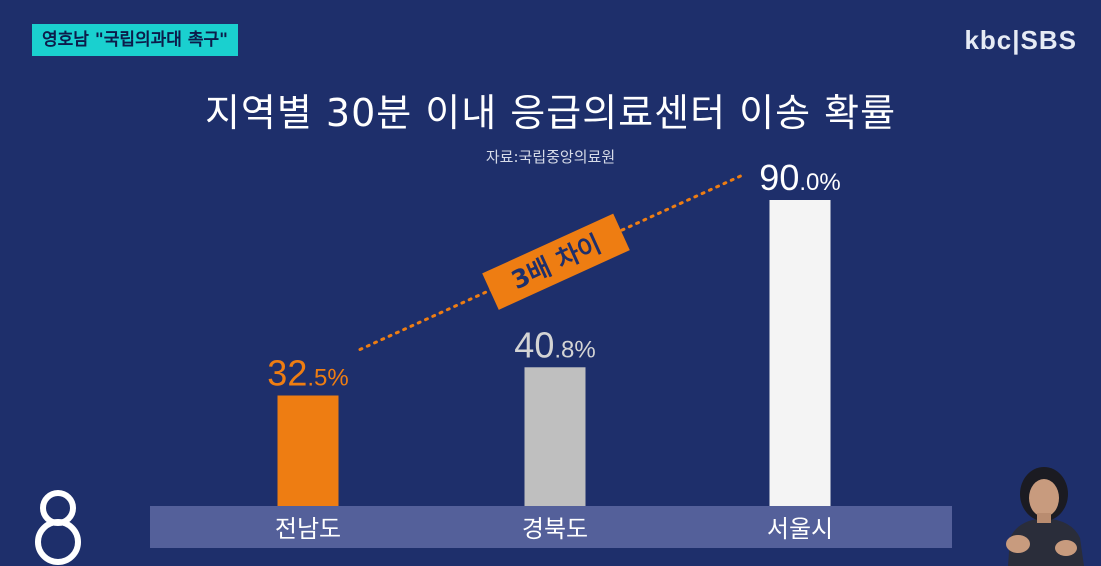 Image resolution: width=1101 pixels, height=566 pixels. I want to click on comparison-dotted-line, so click(552, 261).